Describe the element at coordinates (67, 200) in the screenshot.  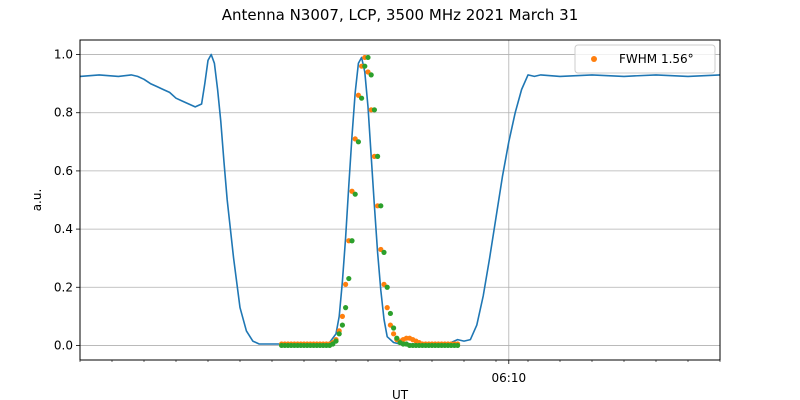
I see `y-axis-ticks: 0.0 0.2 0.4 0.6 0.8 1.0` at that location.